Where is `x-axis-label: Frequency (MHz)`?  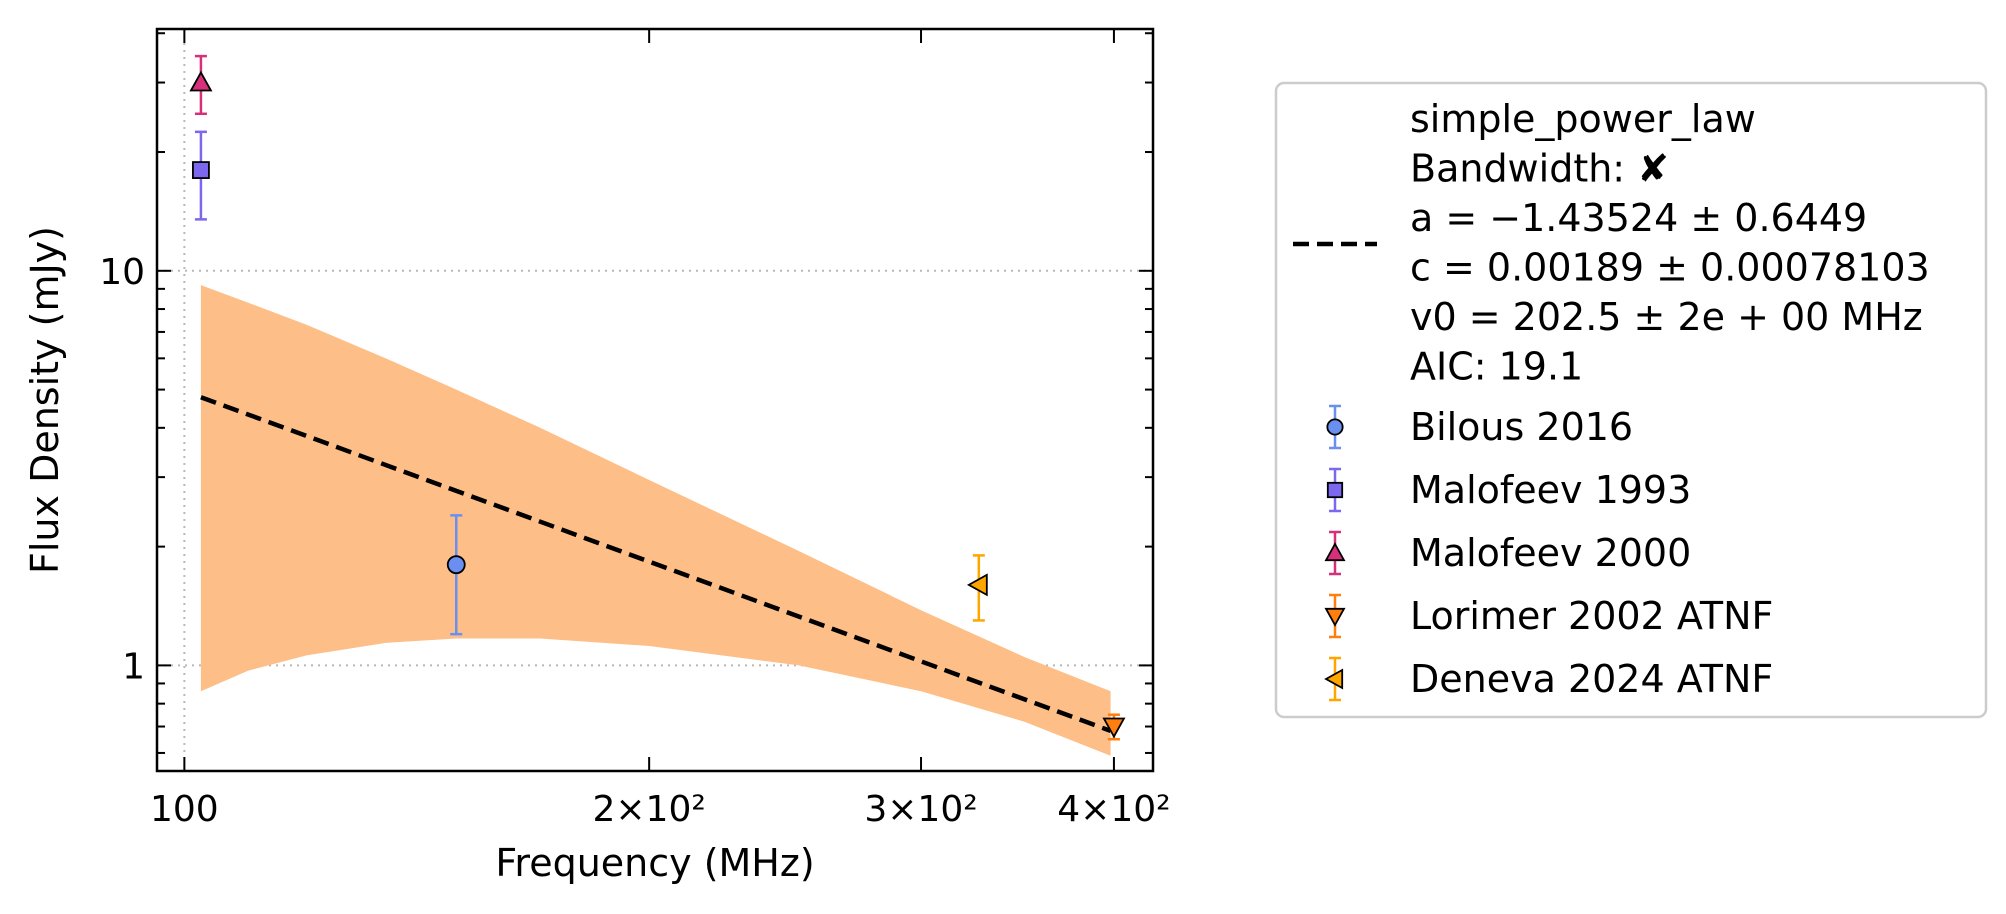
x-axis-label: Frequency (MHz) is located at coordinates (654, 863).